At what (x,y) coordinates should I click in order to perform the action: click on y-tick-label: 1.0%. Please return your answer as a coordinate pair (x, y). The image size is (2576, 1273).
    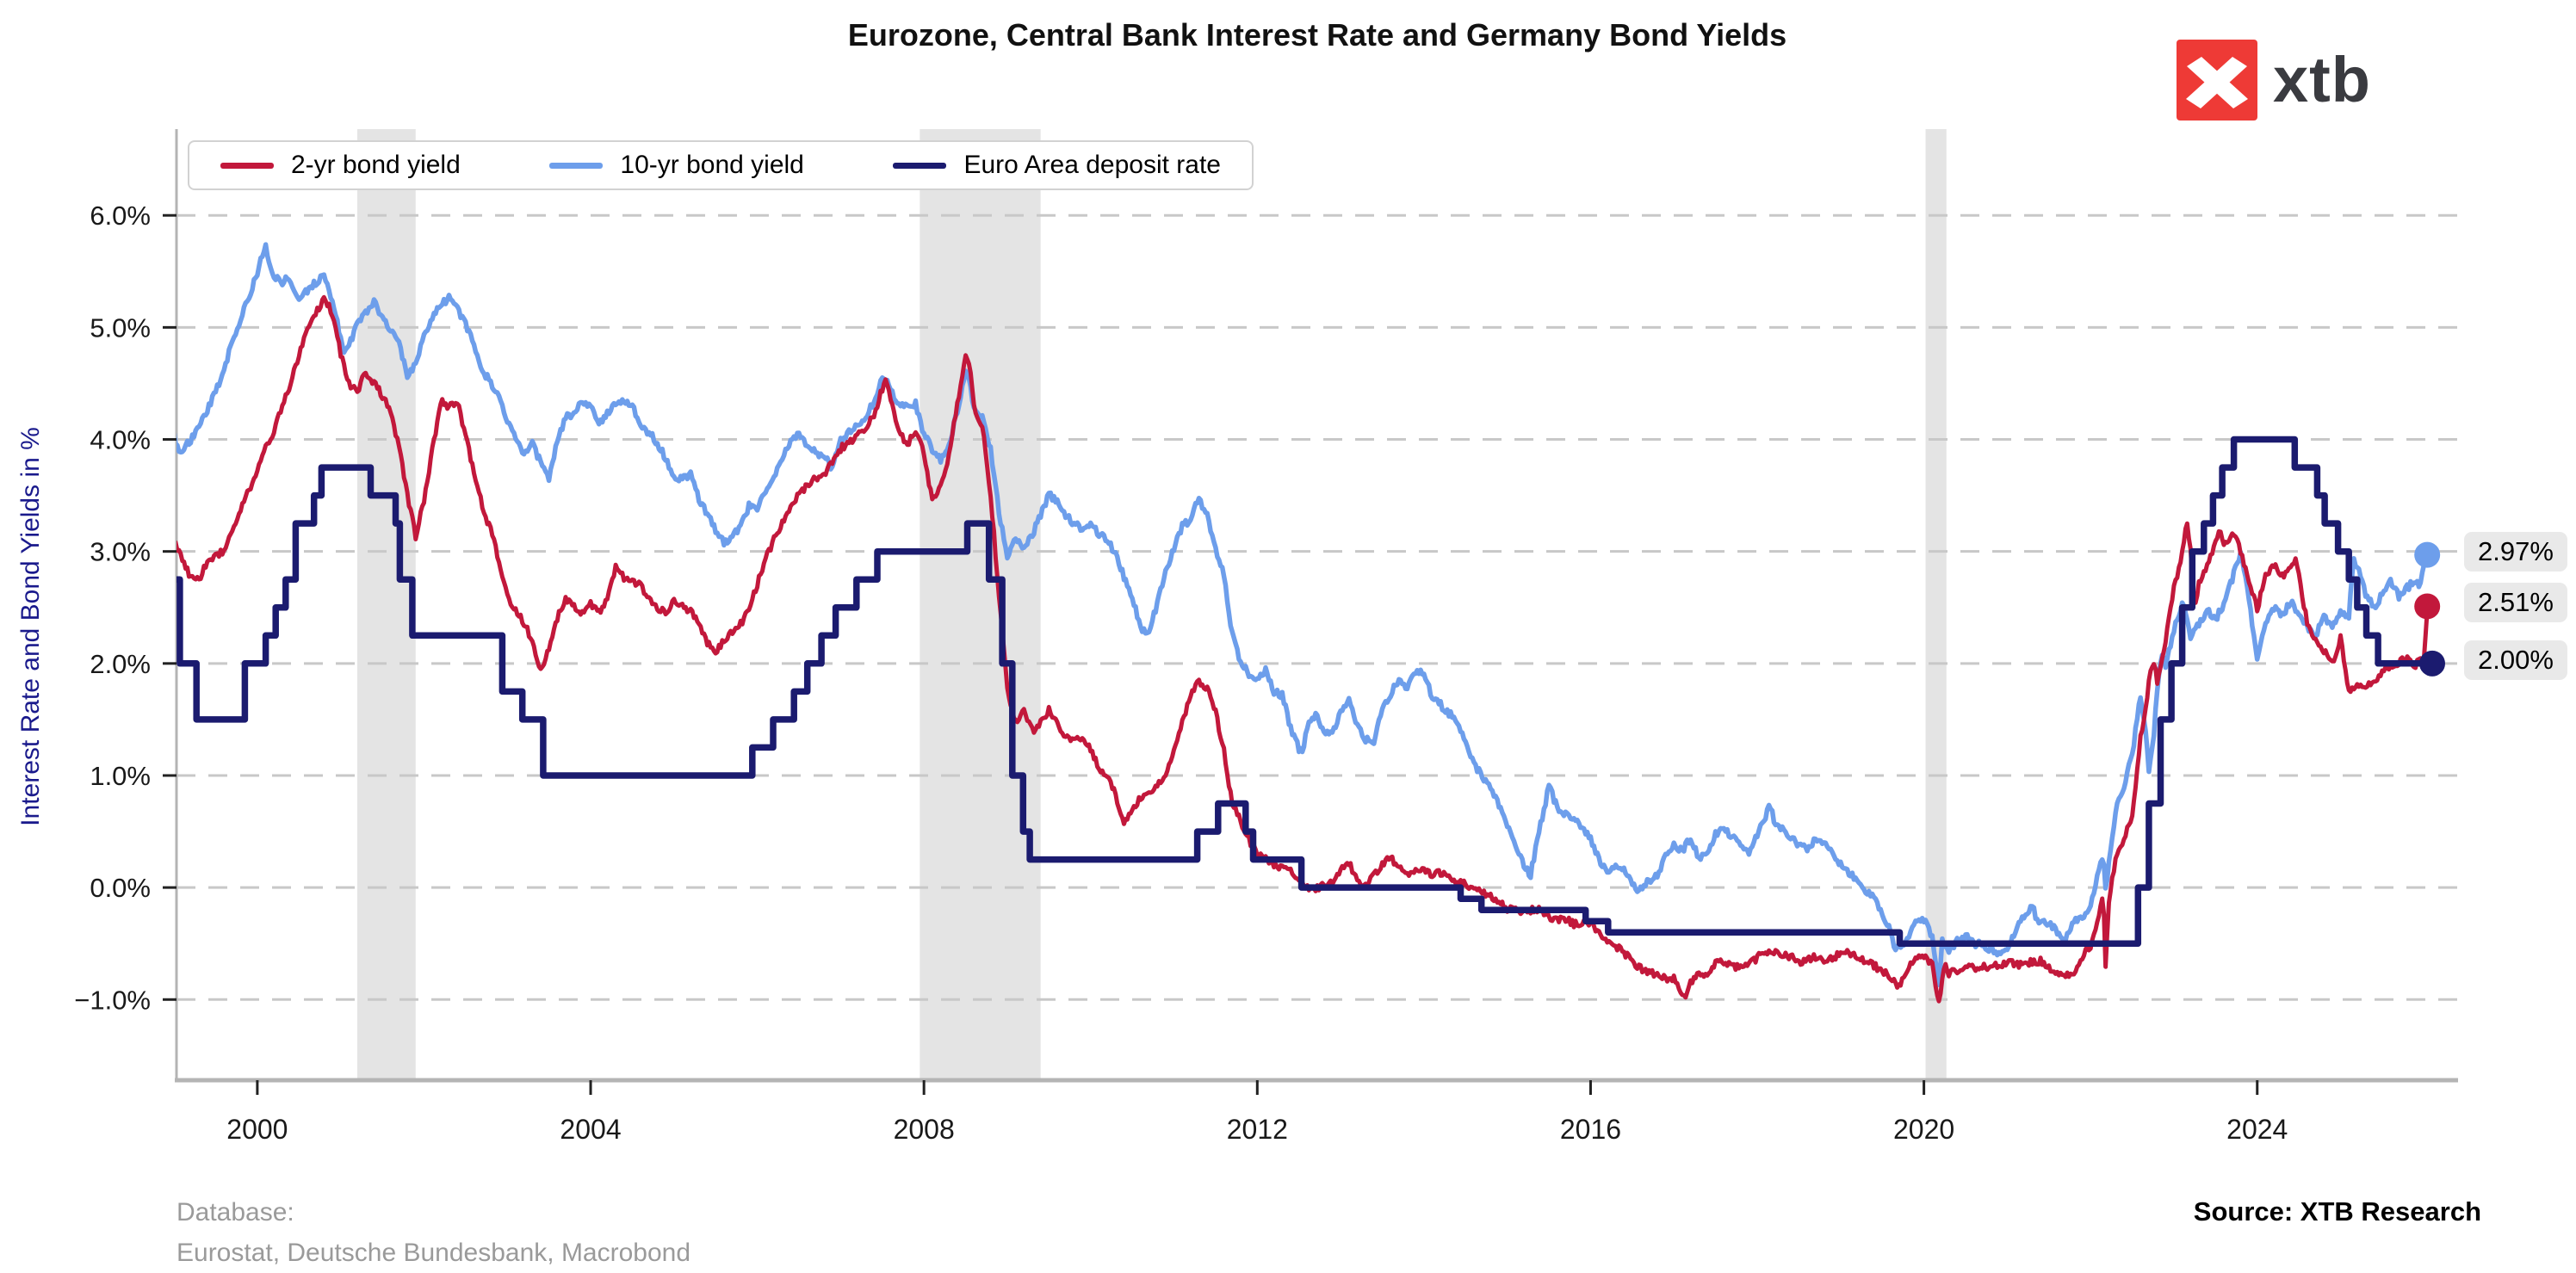
    Looking at the image, I should click on (121, 776).